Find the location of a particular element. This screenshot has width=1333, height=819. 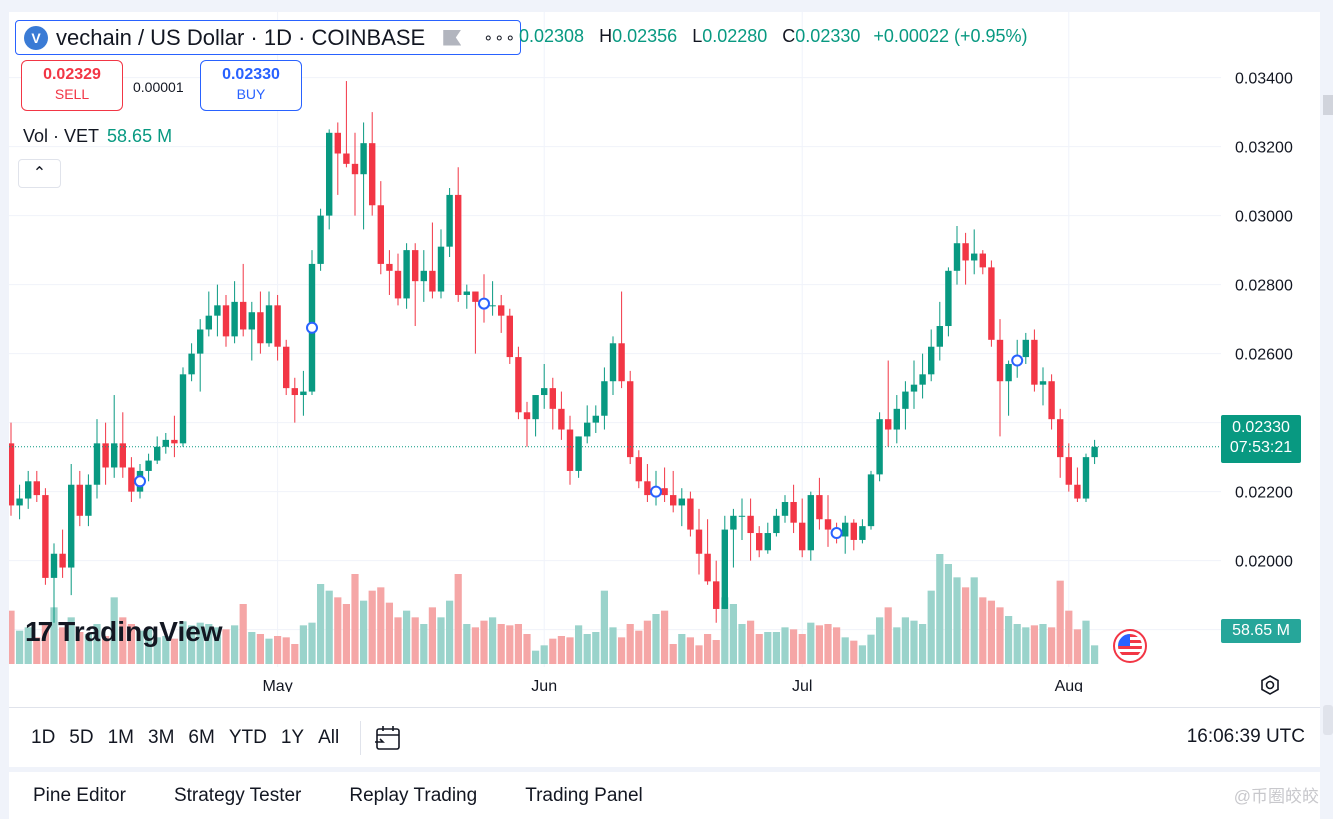

buy-button: 0.02330 BUY is located at coordinates (251, 85).